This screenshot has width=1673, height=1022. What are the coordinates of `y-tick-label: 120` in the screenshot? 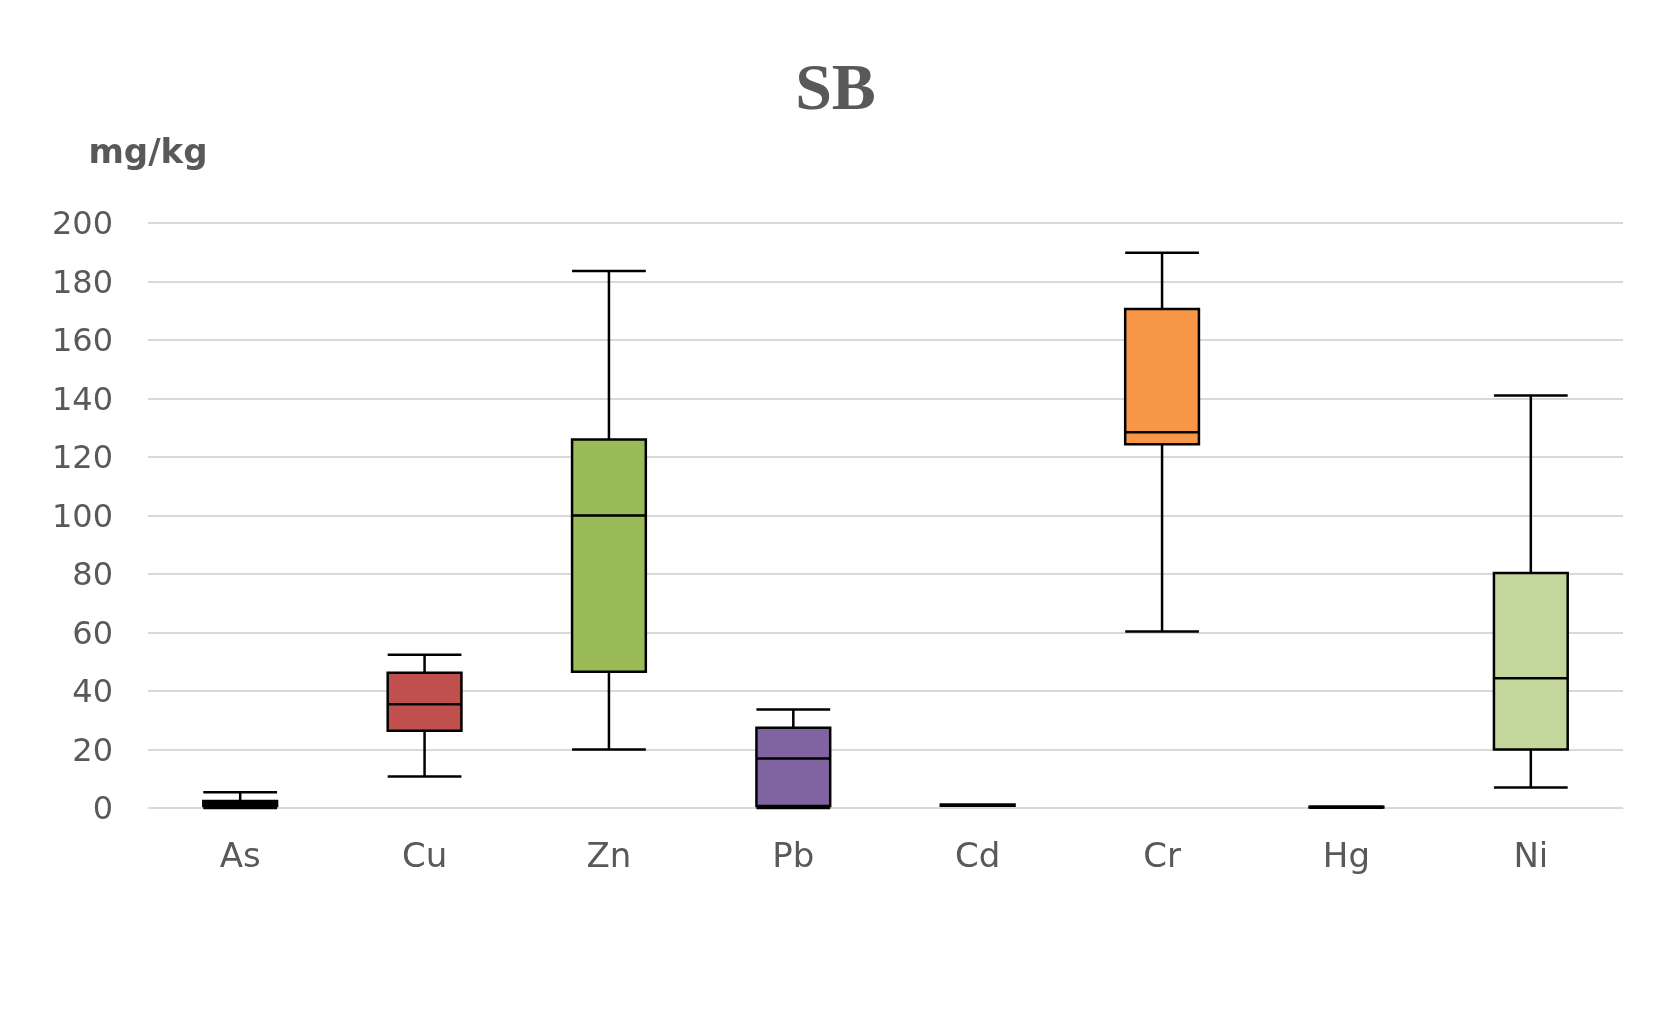 It's located at (82, 457).